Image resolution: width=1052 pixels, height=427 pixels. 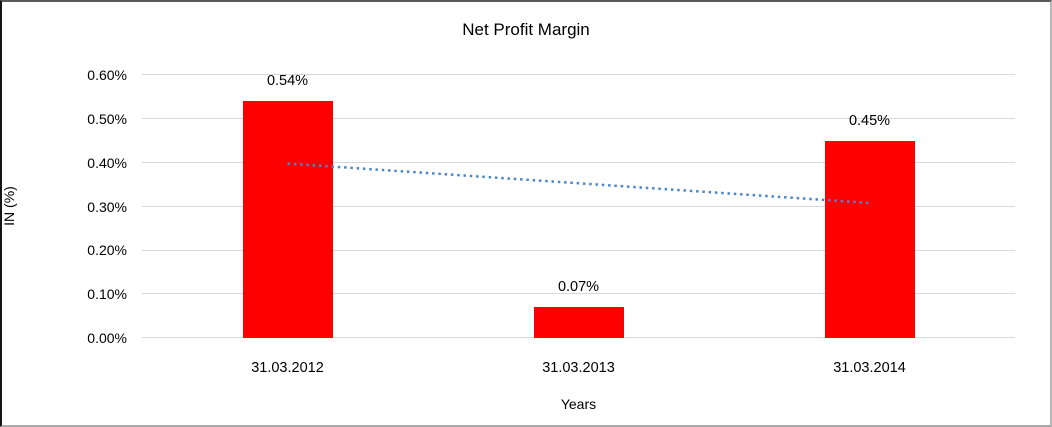 What do you see at coordinates (107, 338) in the screenshot?
I see `y-tick-label: 0.00%` at bounding box center [107, 338].